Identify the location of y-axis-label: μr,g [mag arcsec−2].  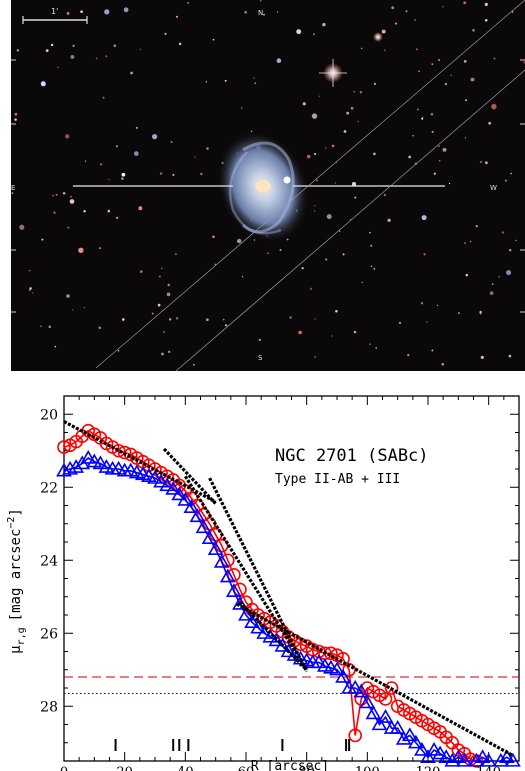
(16, 581).